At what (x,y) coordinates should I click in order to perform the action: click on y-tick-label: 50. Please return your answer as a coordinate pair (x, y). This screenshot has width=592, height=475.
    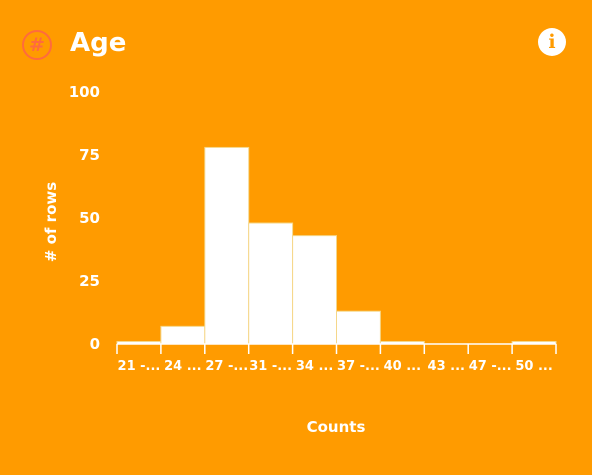
    Looking at the image, I should click on (89, 218).